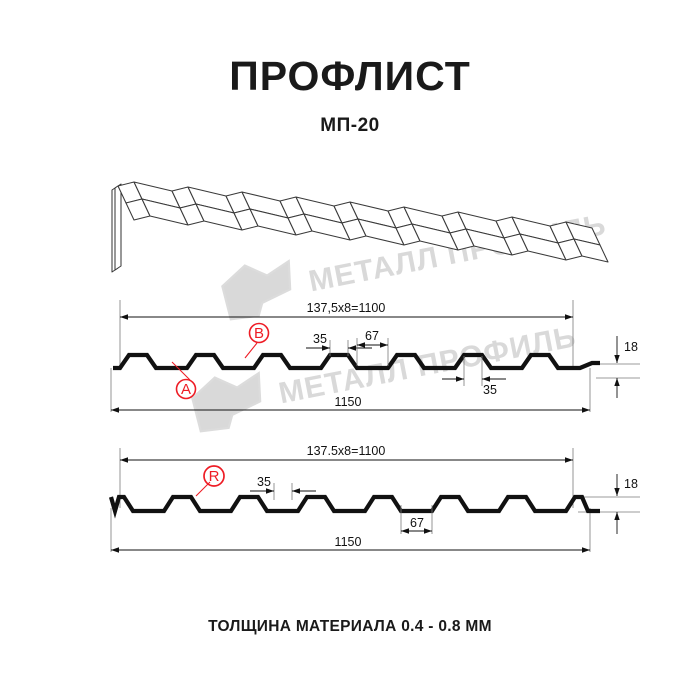 The width and height of the screenshot is (700, 700). What do you see at coordinates (350, 76) in the screenshot?
I see `page-title: ПРОФЛИСТ` at bounding box center [350, 76].